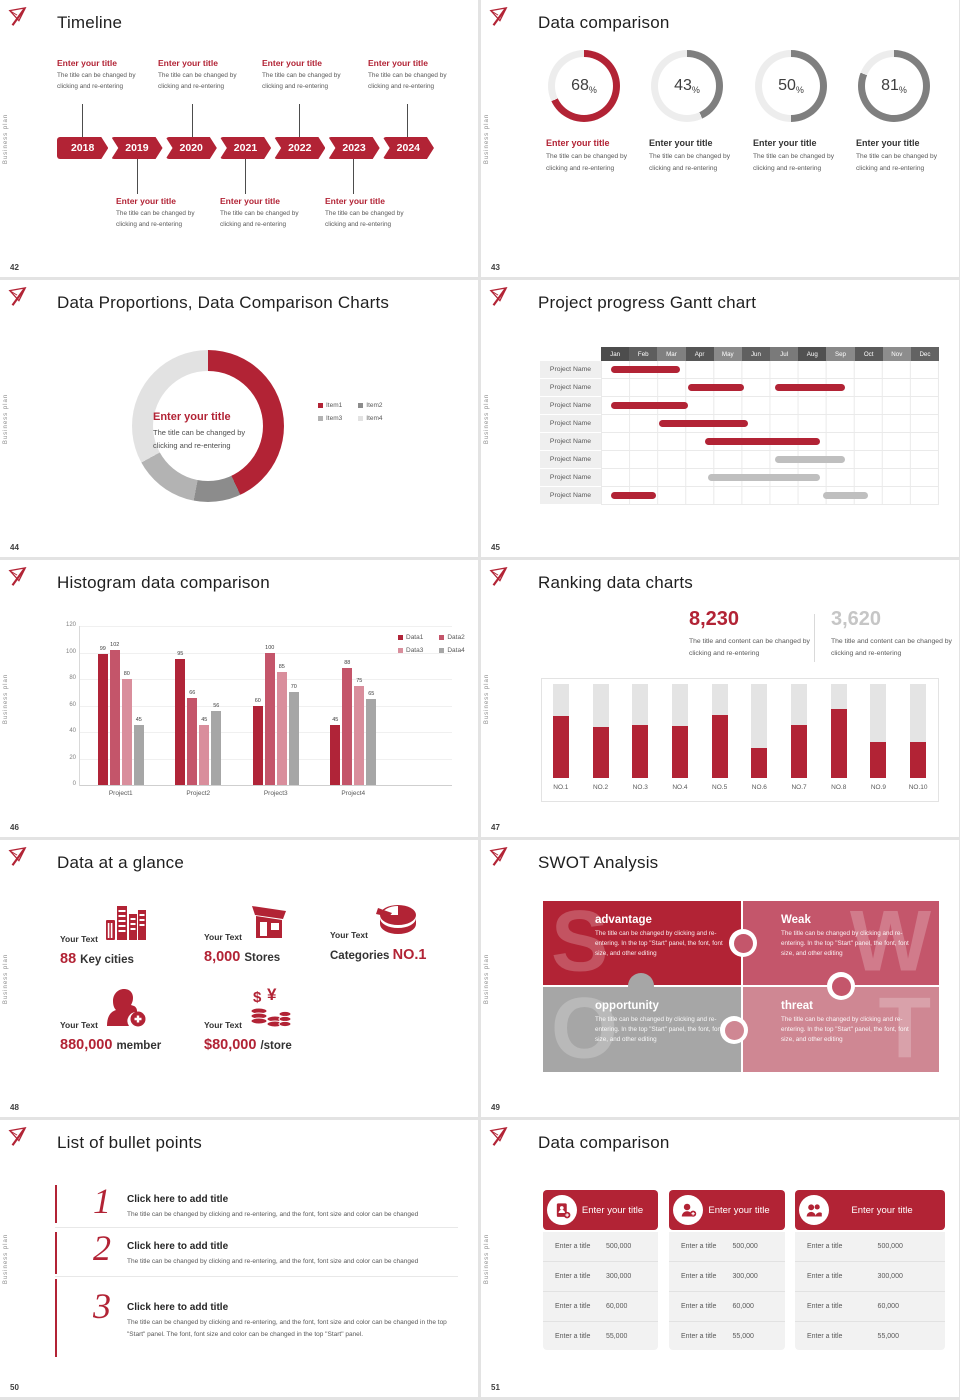  Describe the element at coordinates (890, 1276) in the screenshot. I see `card-row-value: 300,000` at that location.